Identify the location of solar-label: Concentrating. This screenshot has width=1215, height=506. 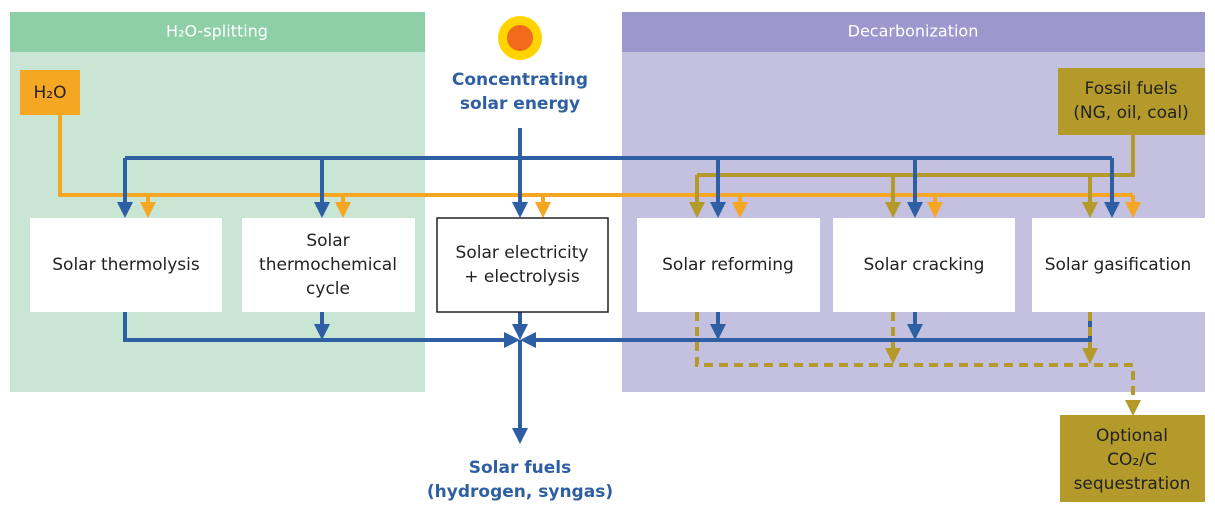
(520, 80).